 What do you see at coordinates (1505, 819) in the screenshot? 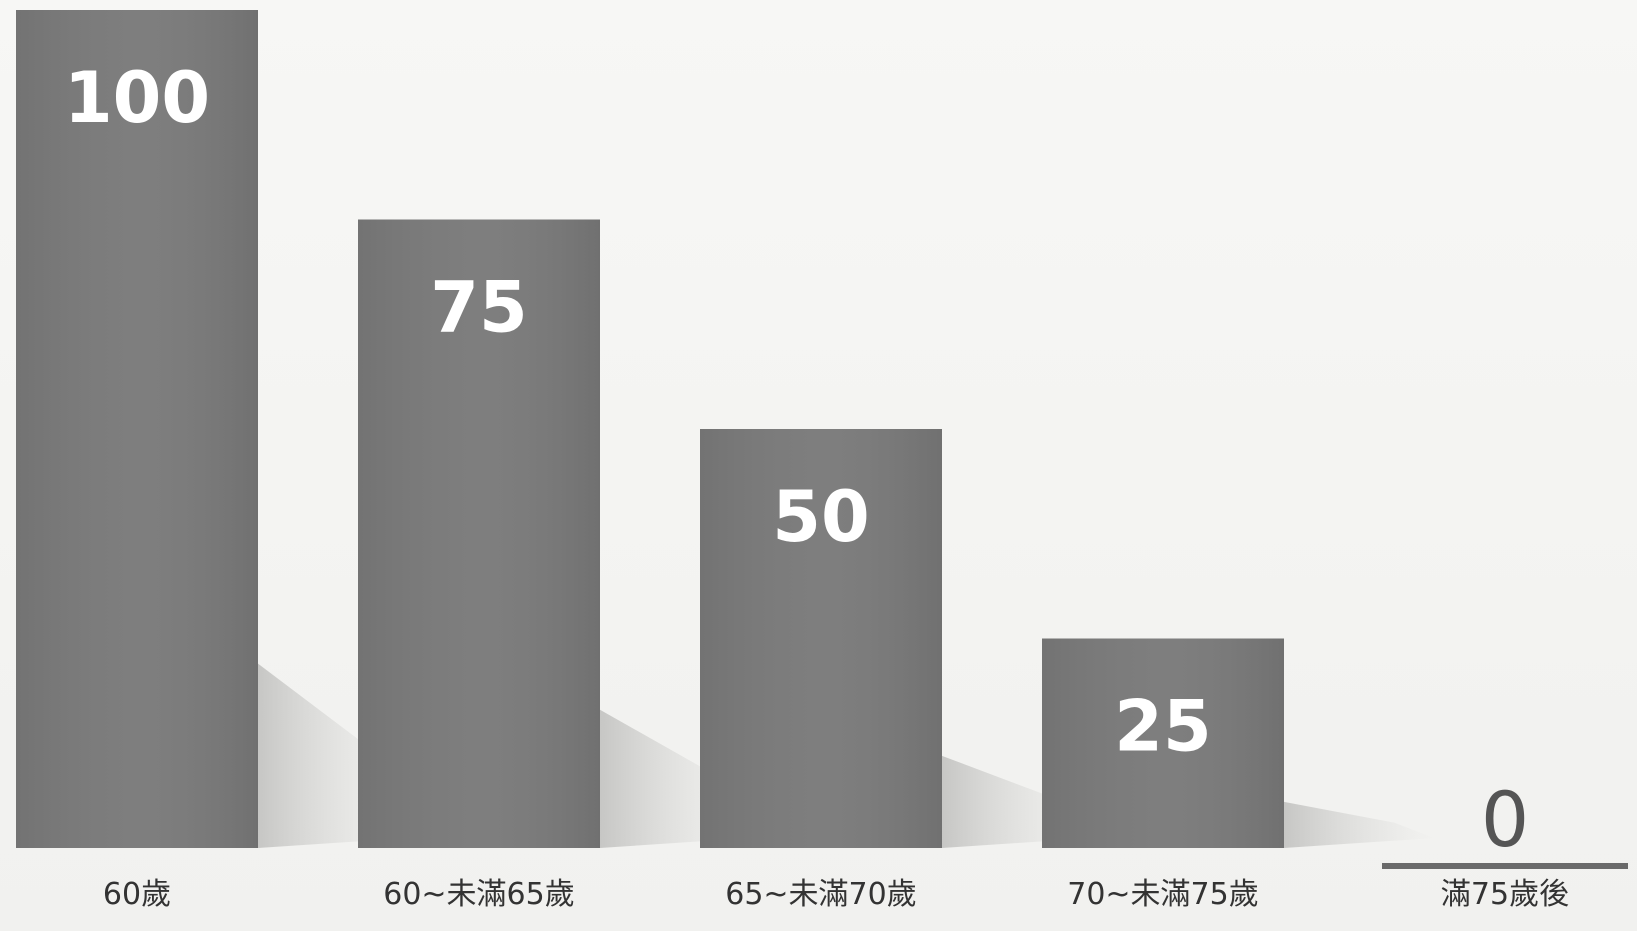
I see `bar-value-label: 0` at bounding box center [1505, 819].